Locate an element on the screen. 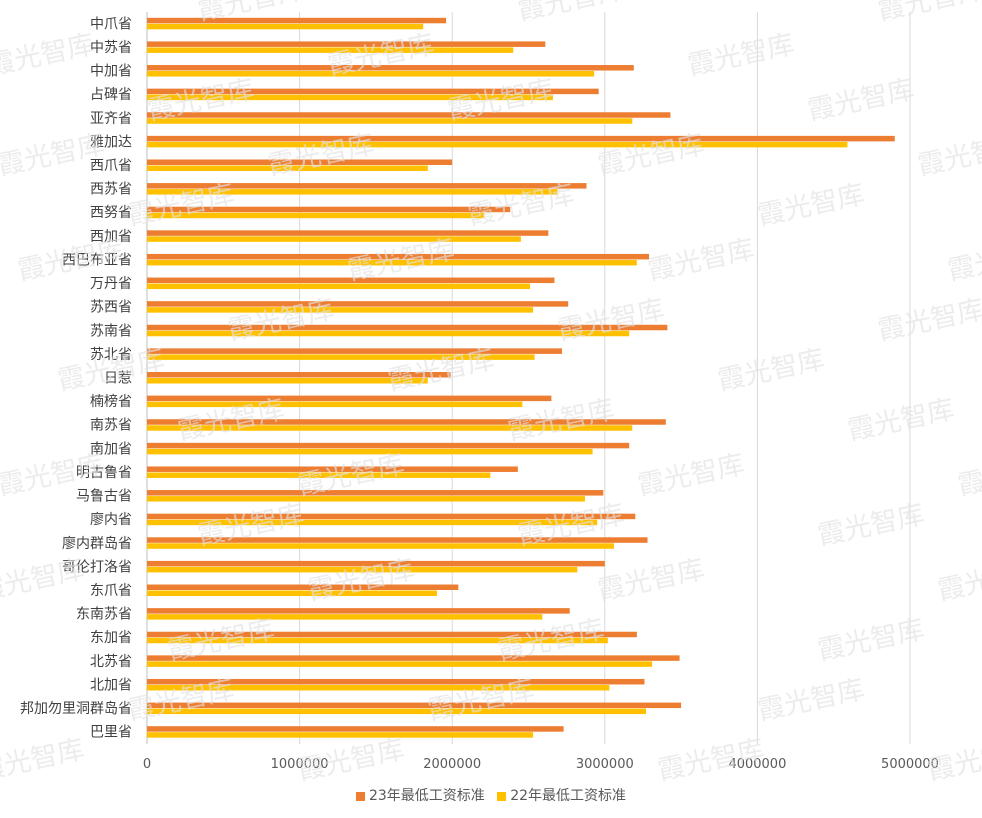 The height and width of the screenshot is (818, 982). x-tick-label: 0 is located at coordinates (147, 764).